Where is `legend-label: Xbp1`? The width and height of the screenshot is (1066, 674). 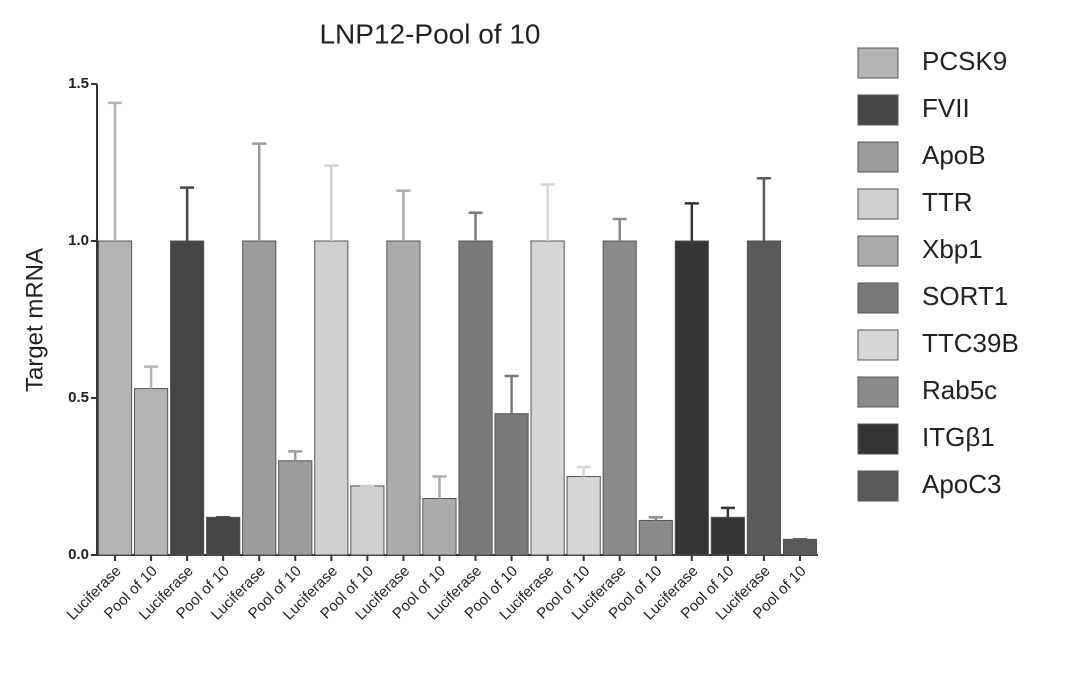
legend-label: Xbp1 is located at coordinates (952, 249).